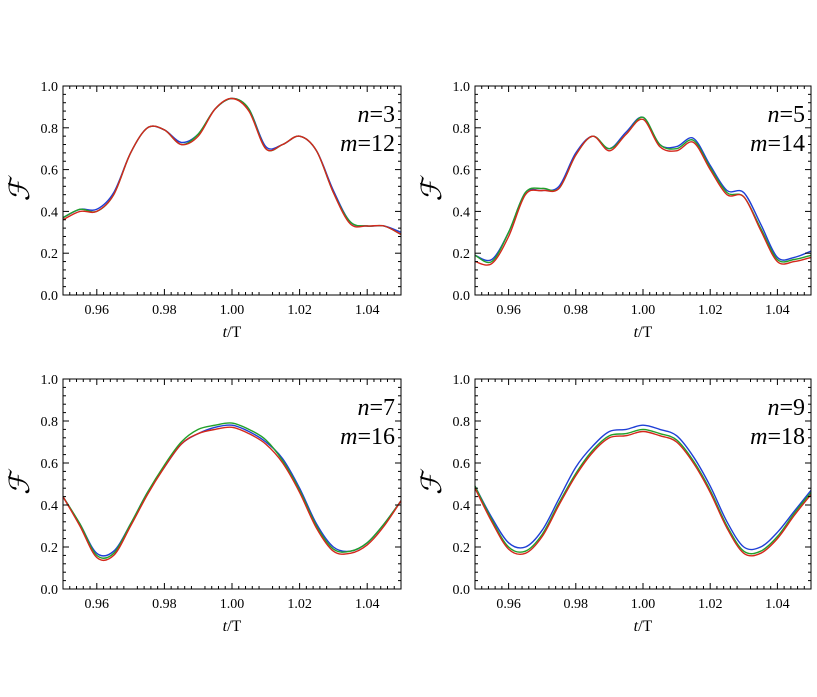 The height and width of the screenshot is (697, 817). I want to click on parameter-annotation: m=18, so click(777, 437).